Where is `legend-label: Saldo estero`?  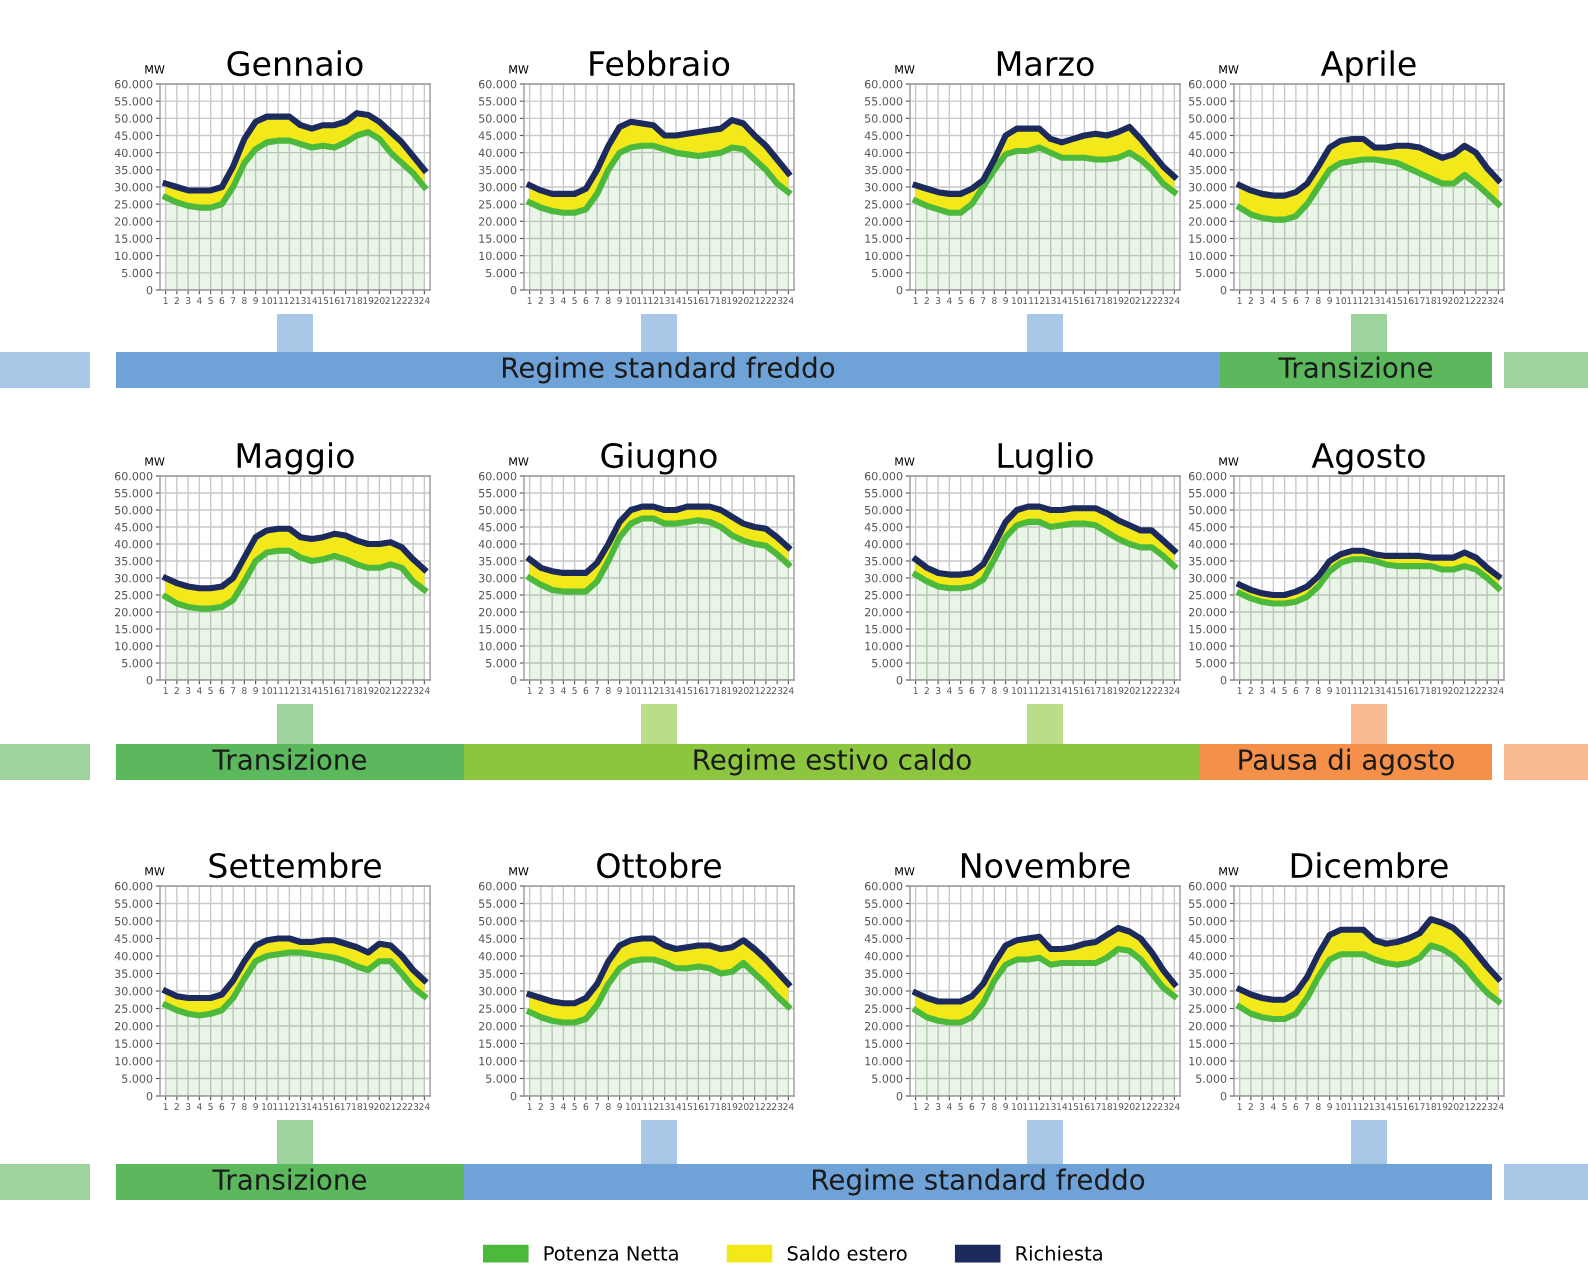 legend-label: Saldo estero is located at coordinates (847, 1253).